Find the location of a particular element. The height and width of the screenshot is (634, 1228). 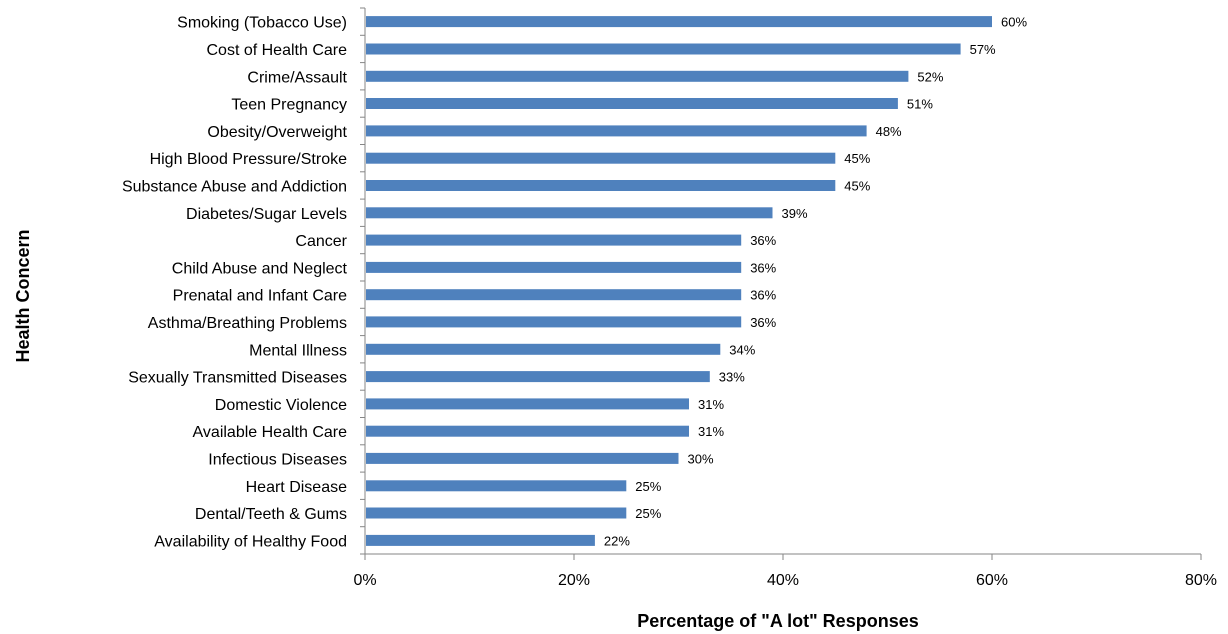

category-label: High Blood Pressure/Stroke is located at coordinates (249, 159).